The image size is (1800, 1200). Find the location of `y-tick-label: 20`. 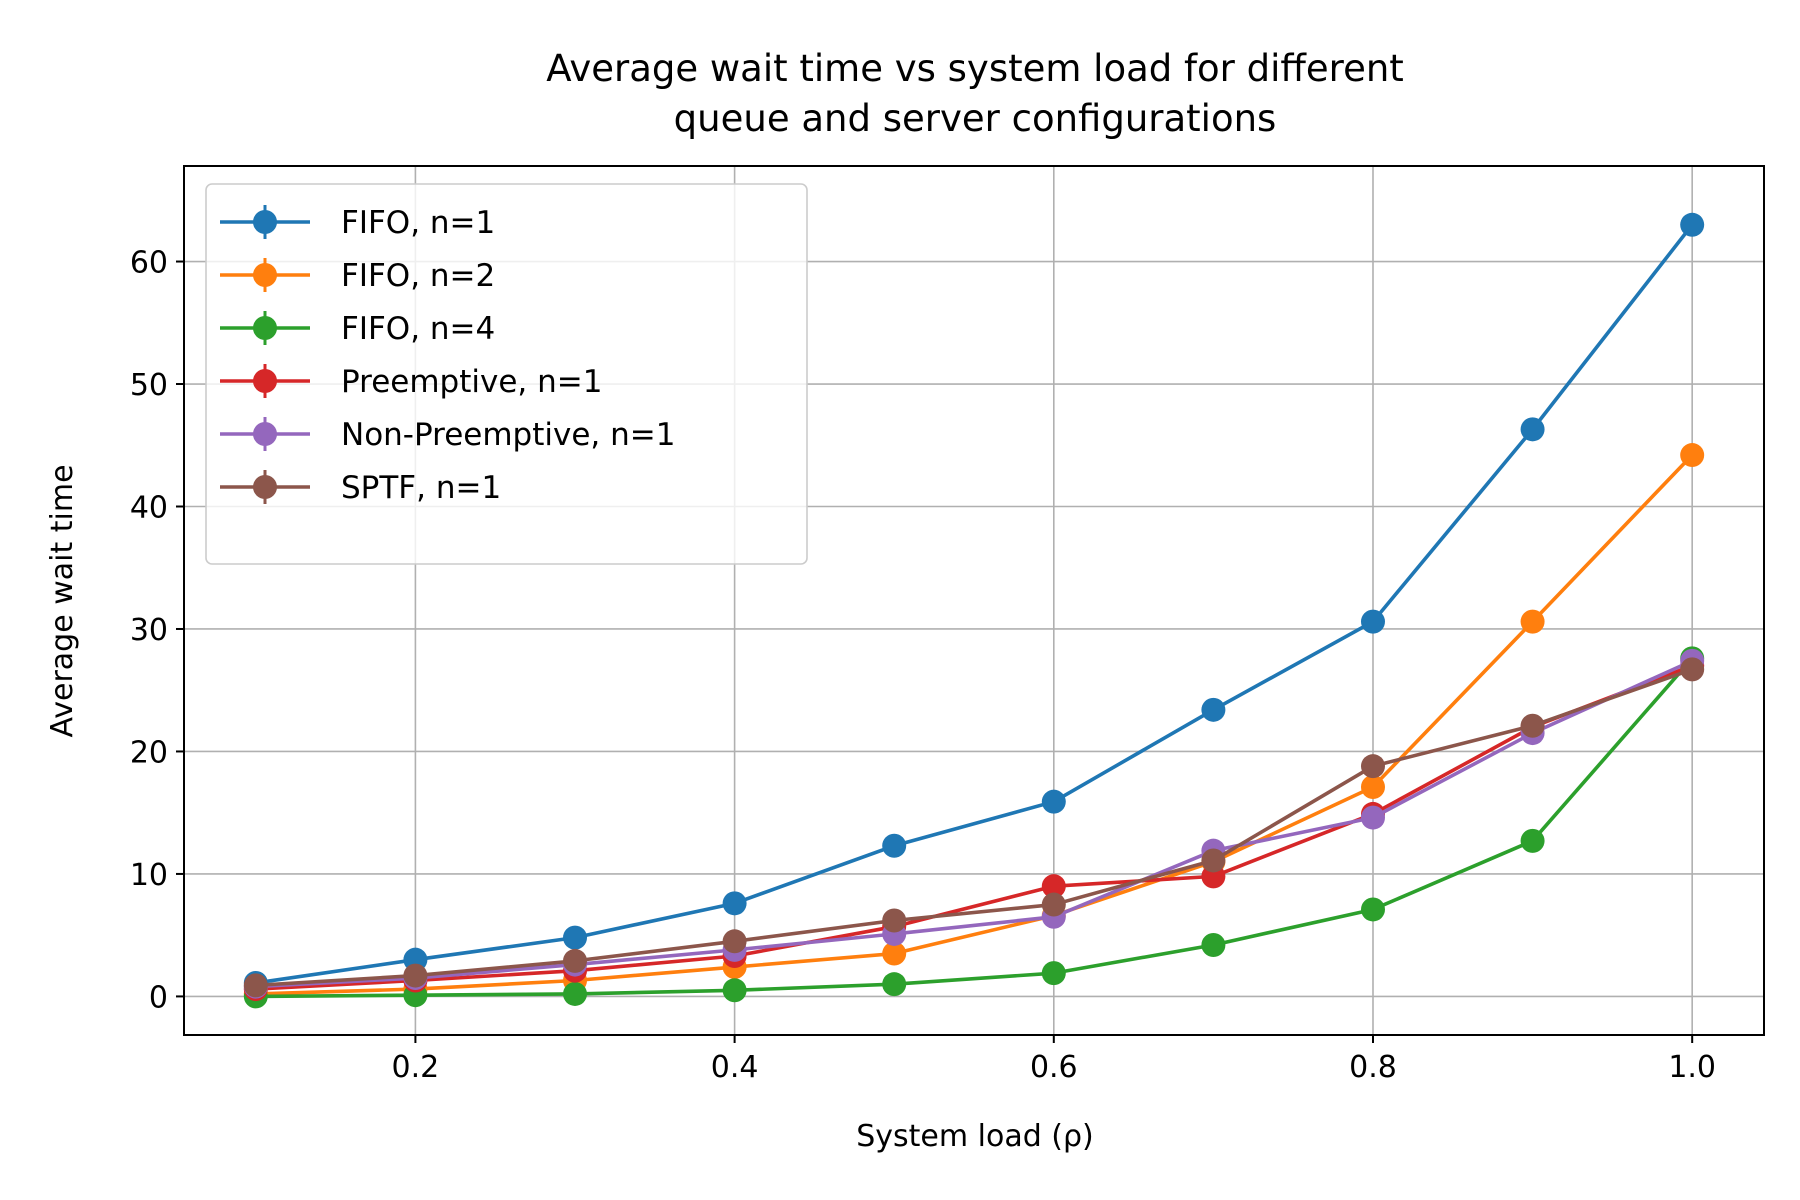

y-tick-label: 20 is located at coordinates (149, 752).